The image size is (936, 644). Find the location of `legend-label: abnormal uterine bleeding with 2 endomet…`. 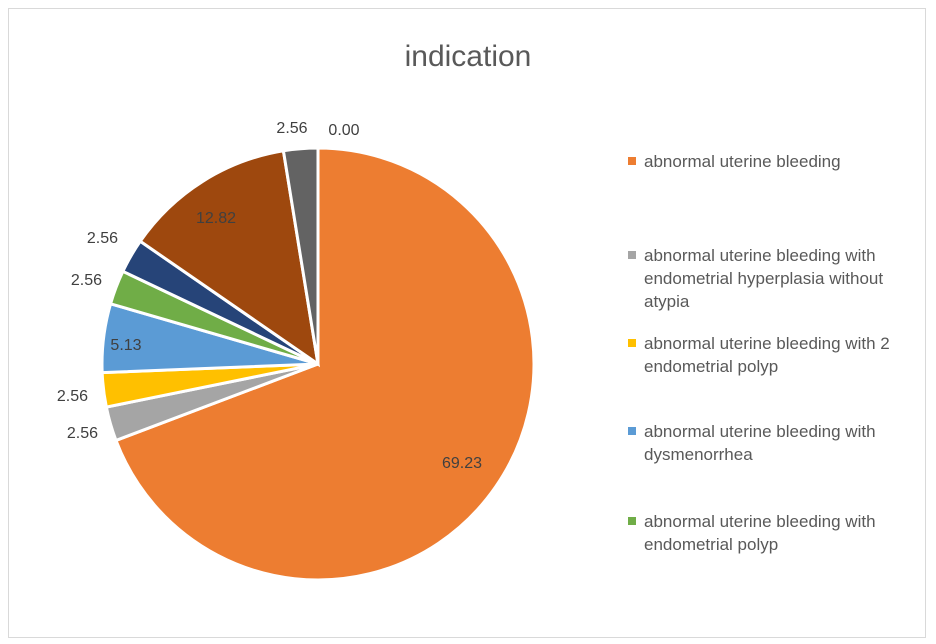

legend-label: abnormal uterine bleeding with 2 endomet… is located at coordinates (767, 355).